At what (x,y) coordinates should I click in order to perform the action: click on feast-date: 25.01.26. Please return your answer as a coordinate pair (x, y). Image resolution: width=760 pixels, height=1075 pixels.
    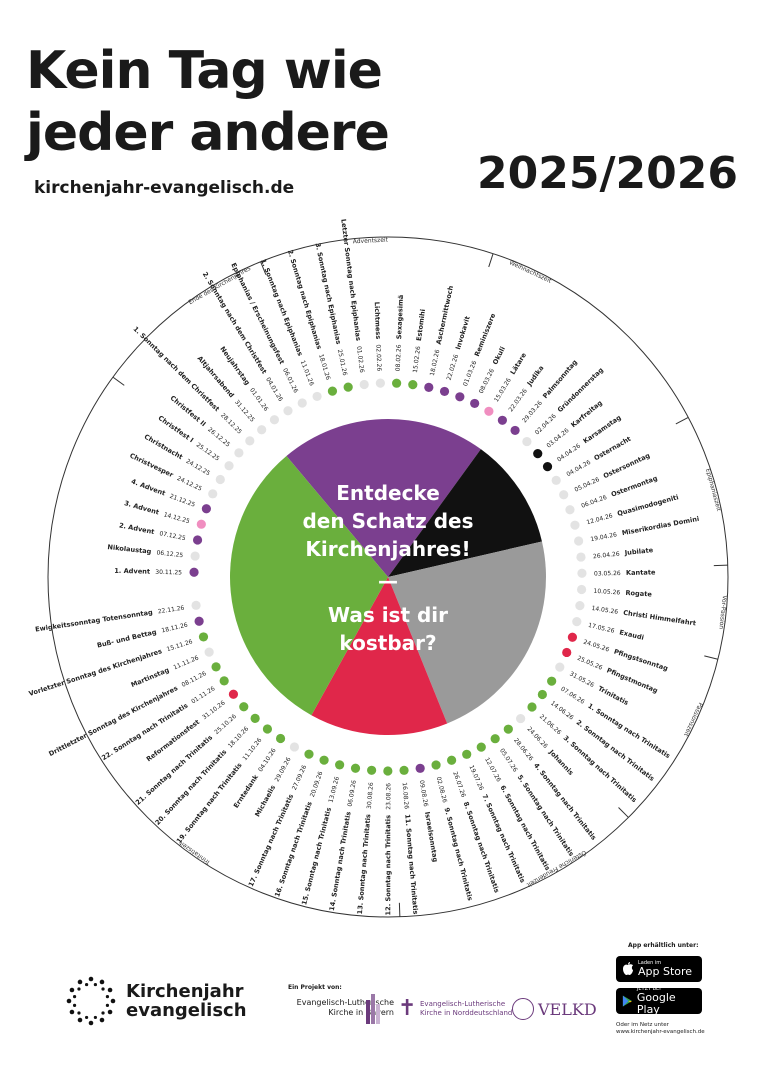
    Looking at the image, I should click on (342, 363).